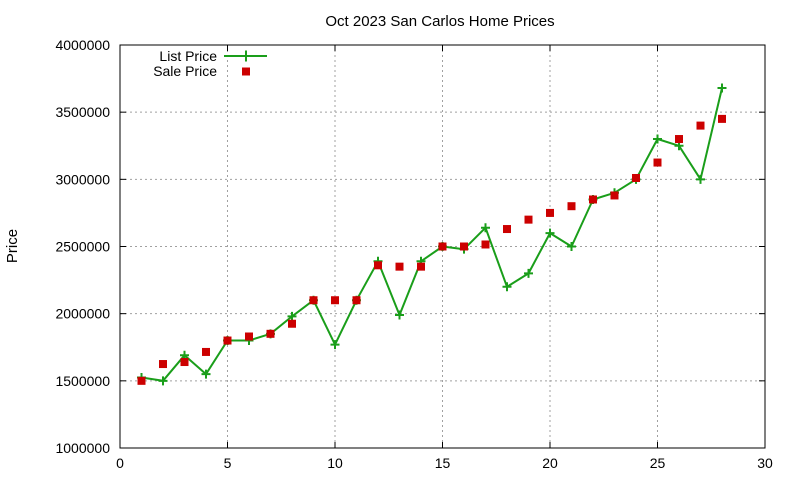 This screenshot has width=800, height=480. What do you see at coordinates (82, 112) in the screenshot?
I see `y-tick-label: 3500000` at bounding box center [82, 112].